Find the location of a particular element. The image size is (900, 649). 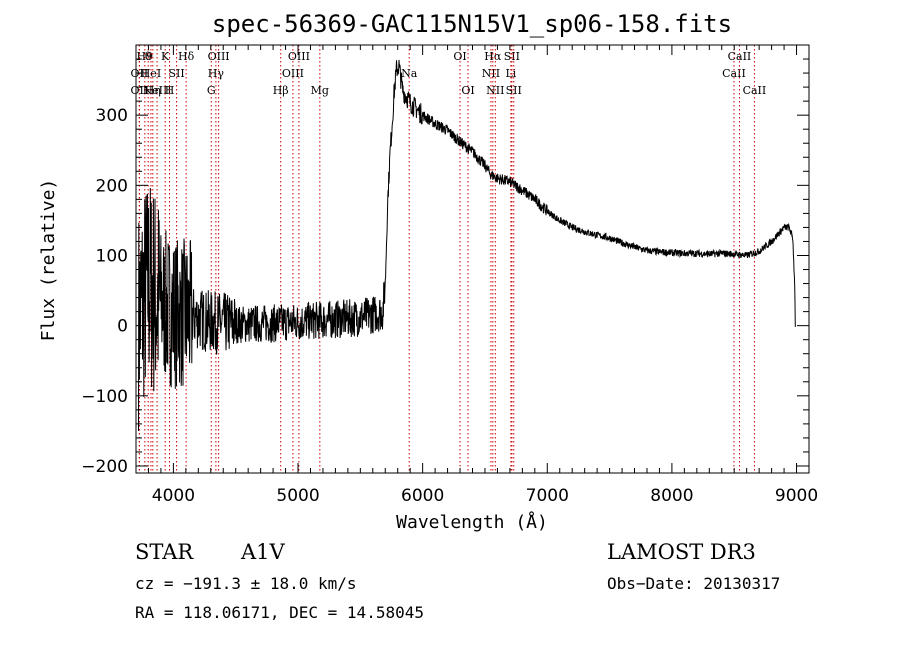

y-tick-label: −100 is located at coordinates (104, 397).